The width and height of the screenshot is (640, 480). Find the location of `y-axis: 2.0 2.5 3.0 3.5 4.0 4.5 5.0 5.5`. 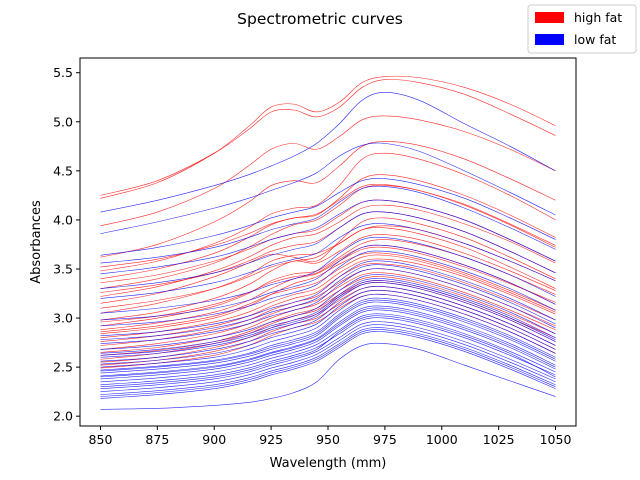

y-axis: 2.0 2.5 3.0 3.5 4.0 4.5 5.0 5.5 is located at coordinates (66, 244).